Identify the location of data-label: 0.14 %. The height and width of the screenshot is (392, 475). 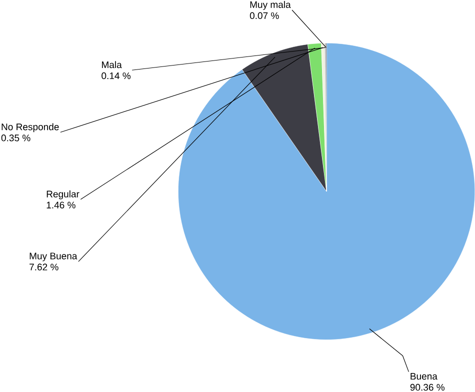
(116, 76).